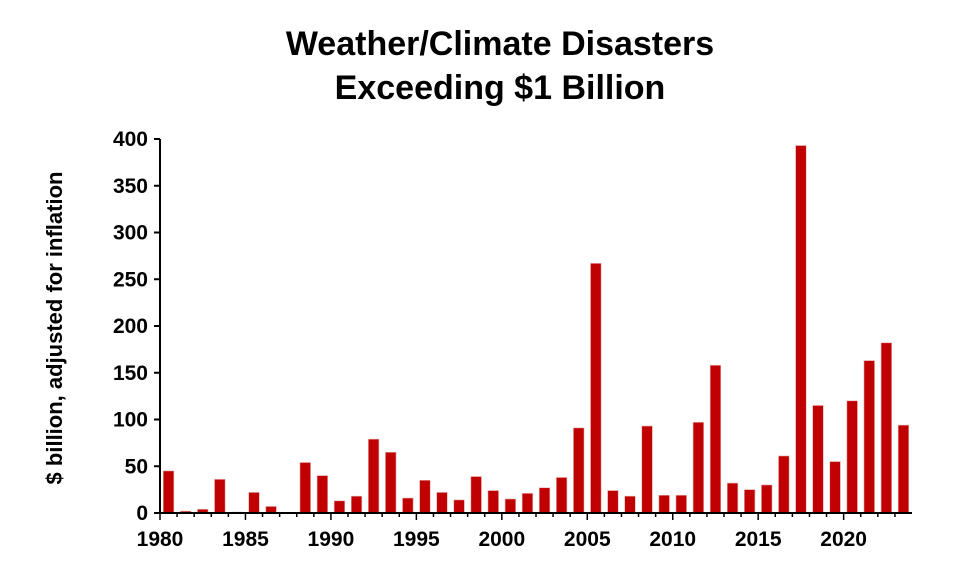 The image size is (960, 576). What do you see at coordinates (835, 487) in the screenshot?
I see `bar-2019` at bounding box center [835, 487].